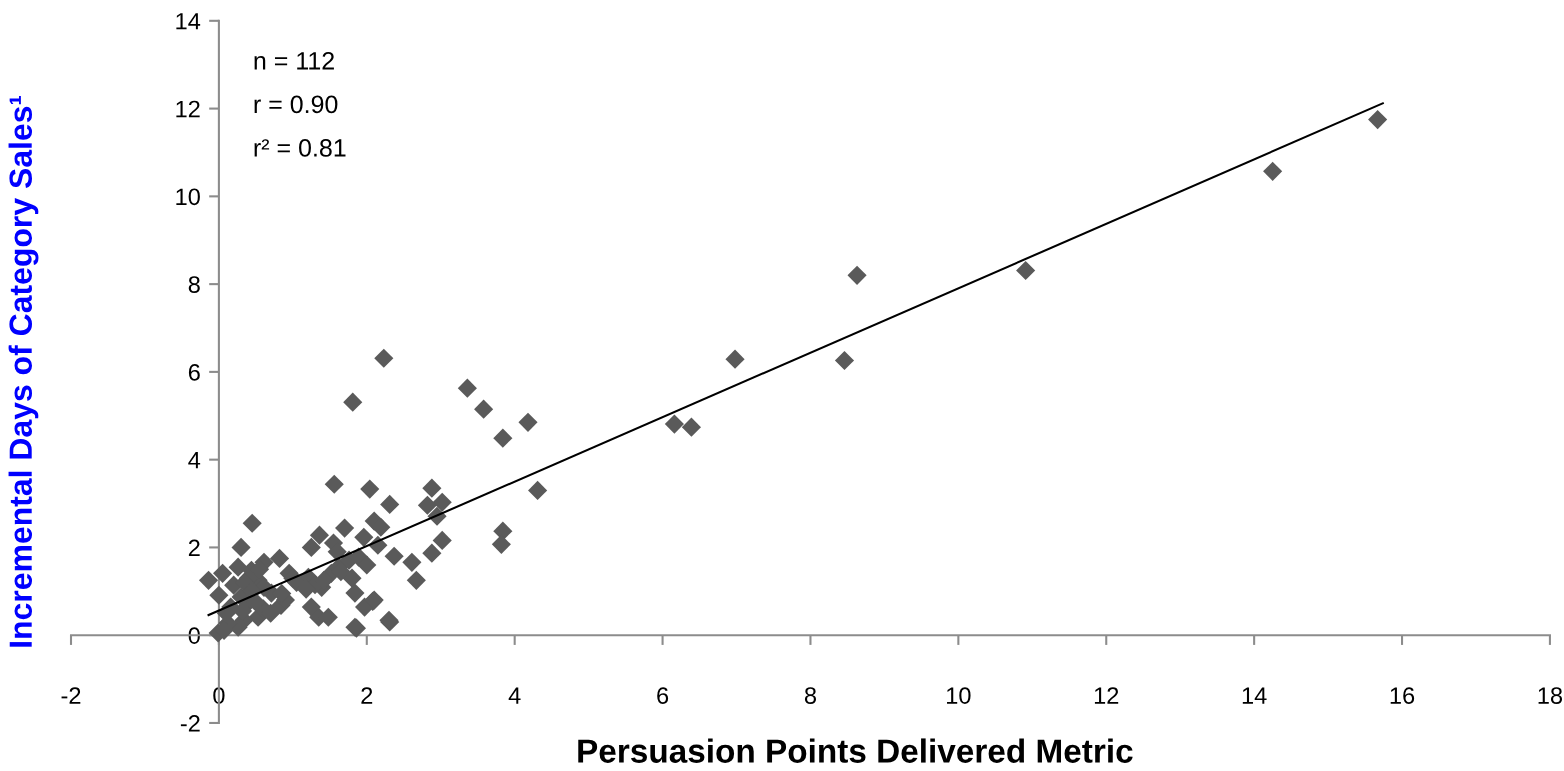  I want to click on x-tick-label: 16, so click(1402, 695).